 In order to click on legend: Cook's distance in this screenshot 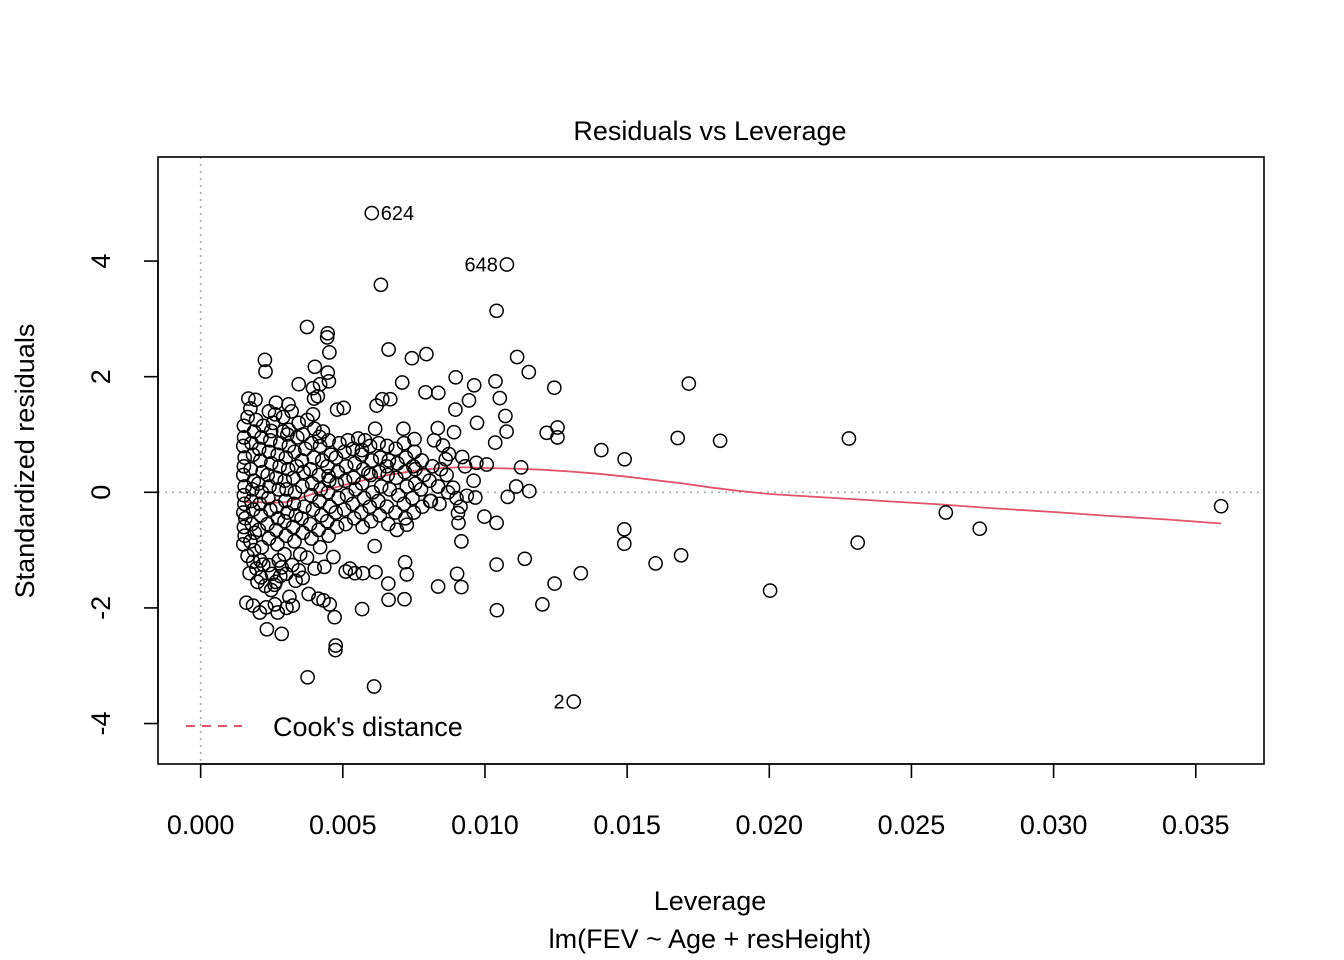, I will do `click(324, 727)`.